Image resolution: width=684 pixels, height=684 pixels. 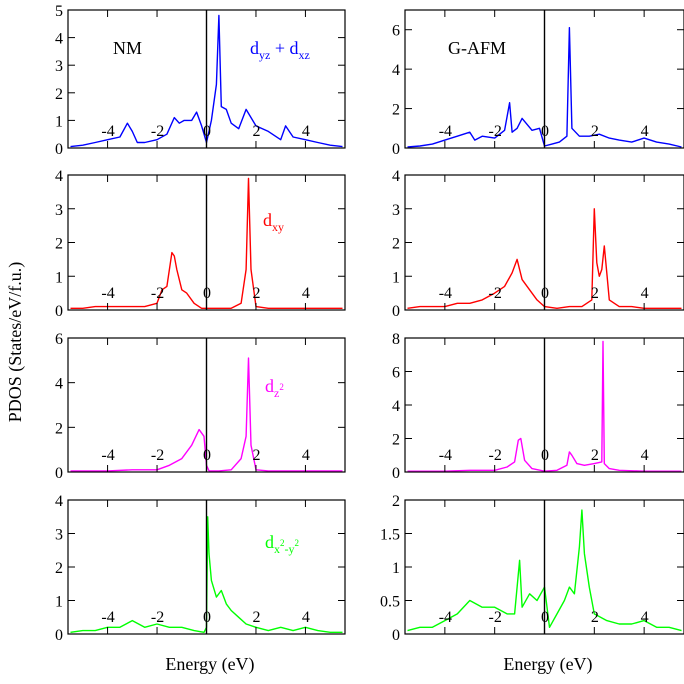 I want to click on panel-gafm-dxy: -4 -2 0 2 4 0 1 2 3 4, so click(x=538, y=244).